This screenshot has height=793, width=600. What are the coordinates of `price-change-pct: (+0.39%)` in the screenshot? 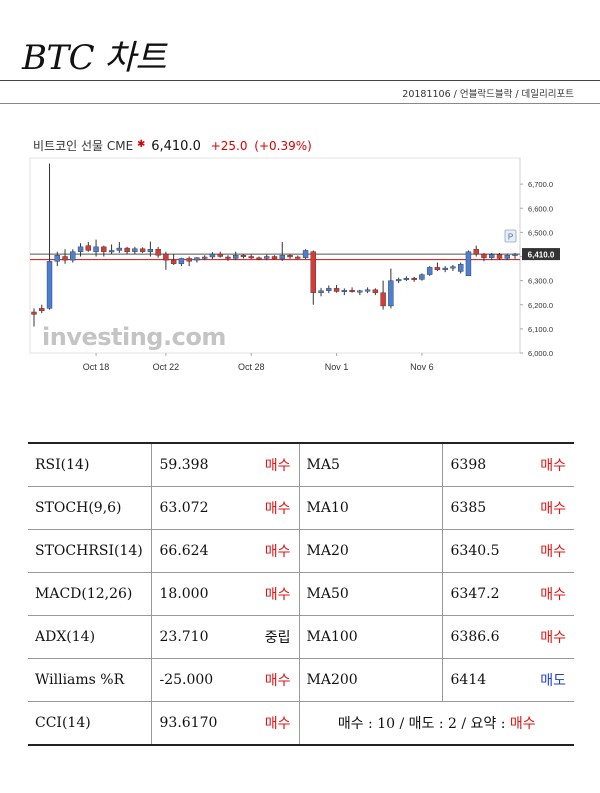 It's located at (283, 146).